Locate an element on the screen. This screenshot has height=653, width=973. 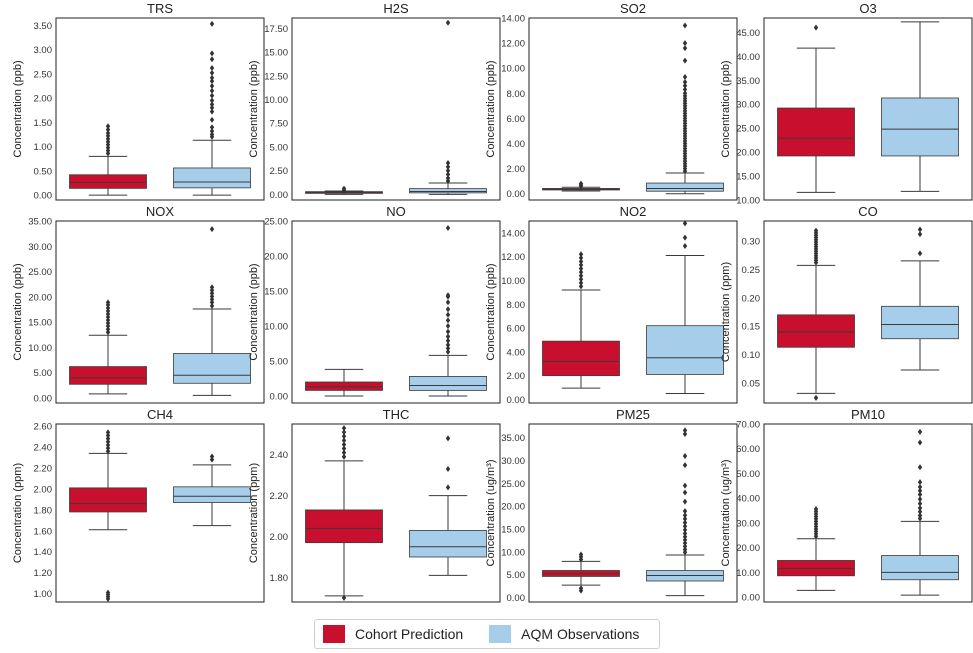
legend-item-aqm: AQM Observations is located at coordinates (564, 634).